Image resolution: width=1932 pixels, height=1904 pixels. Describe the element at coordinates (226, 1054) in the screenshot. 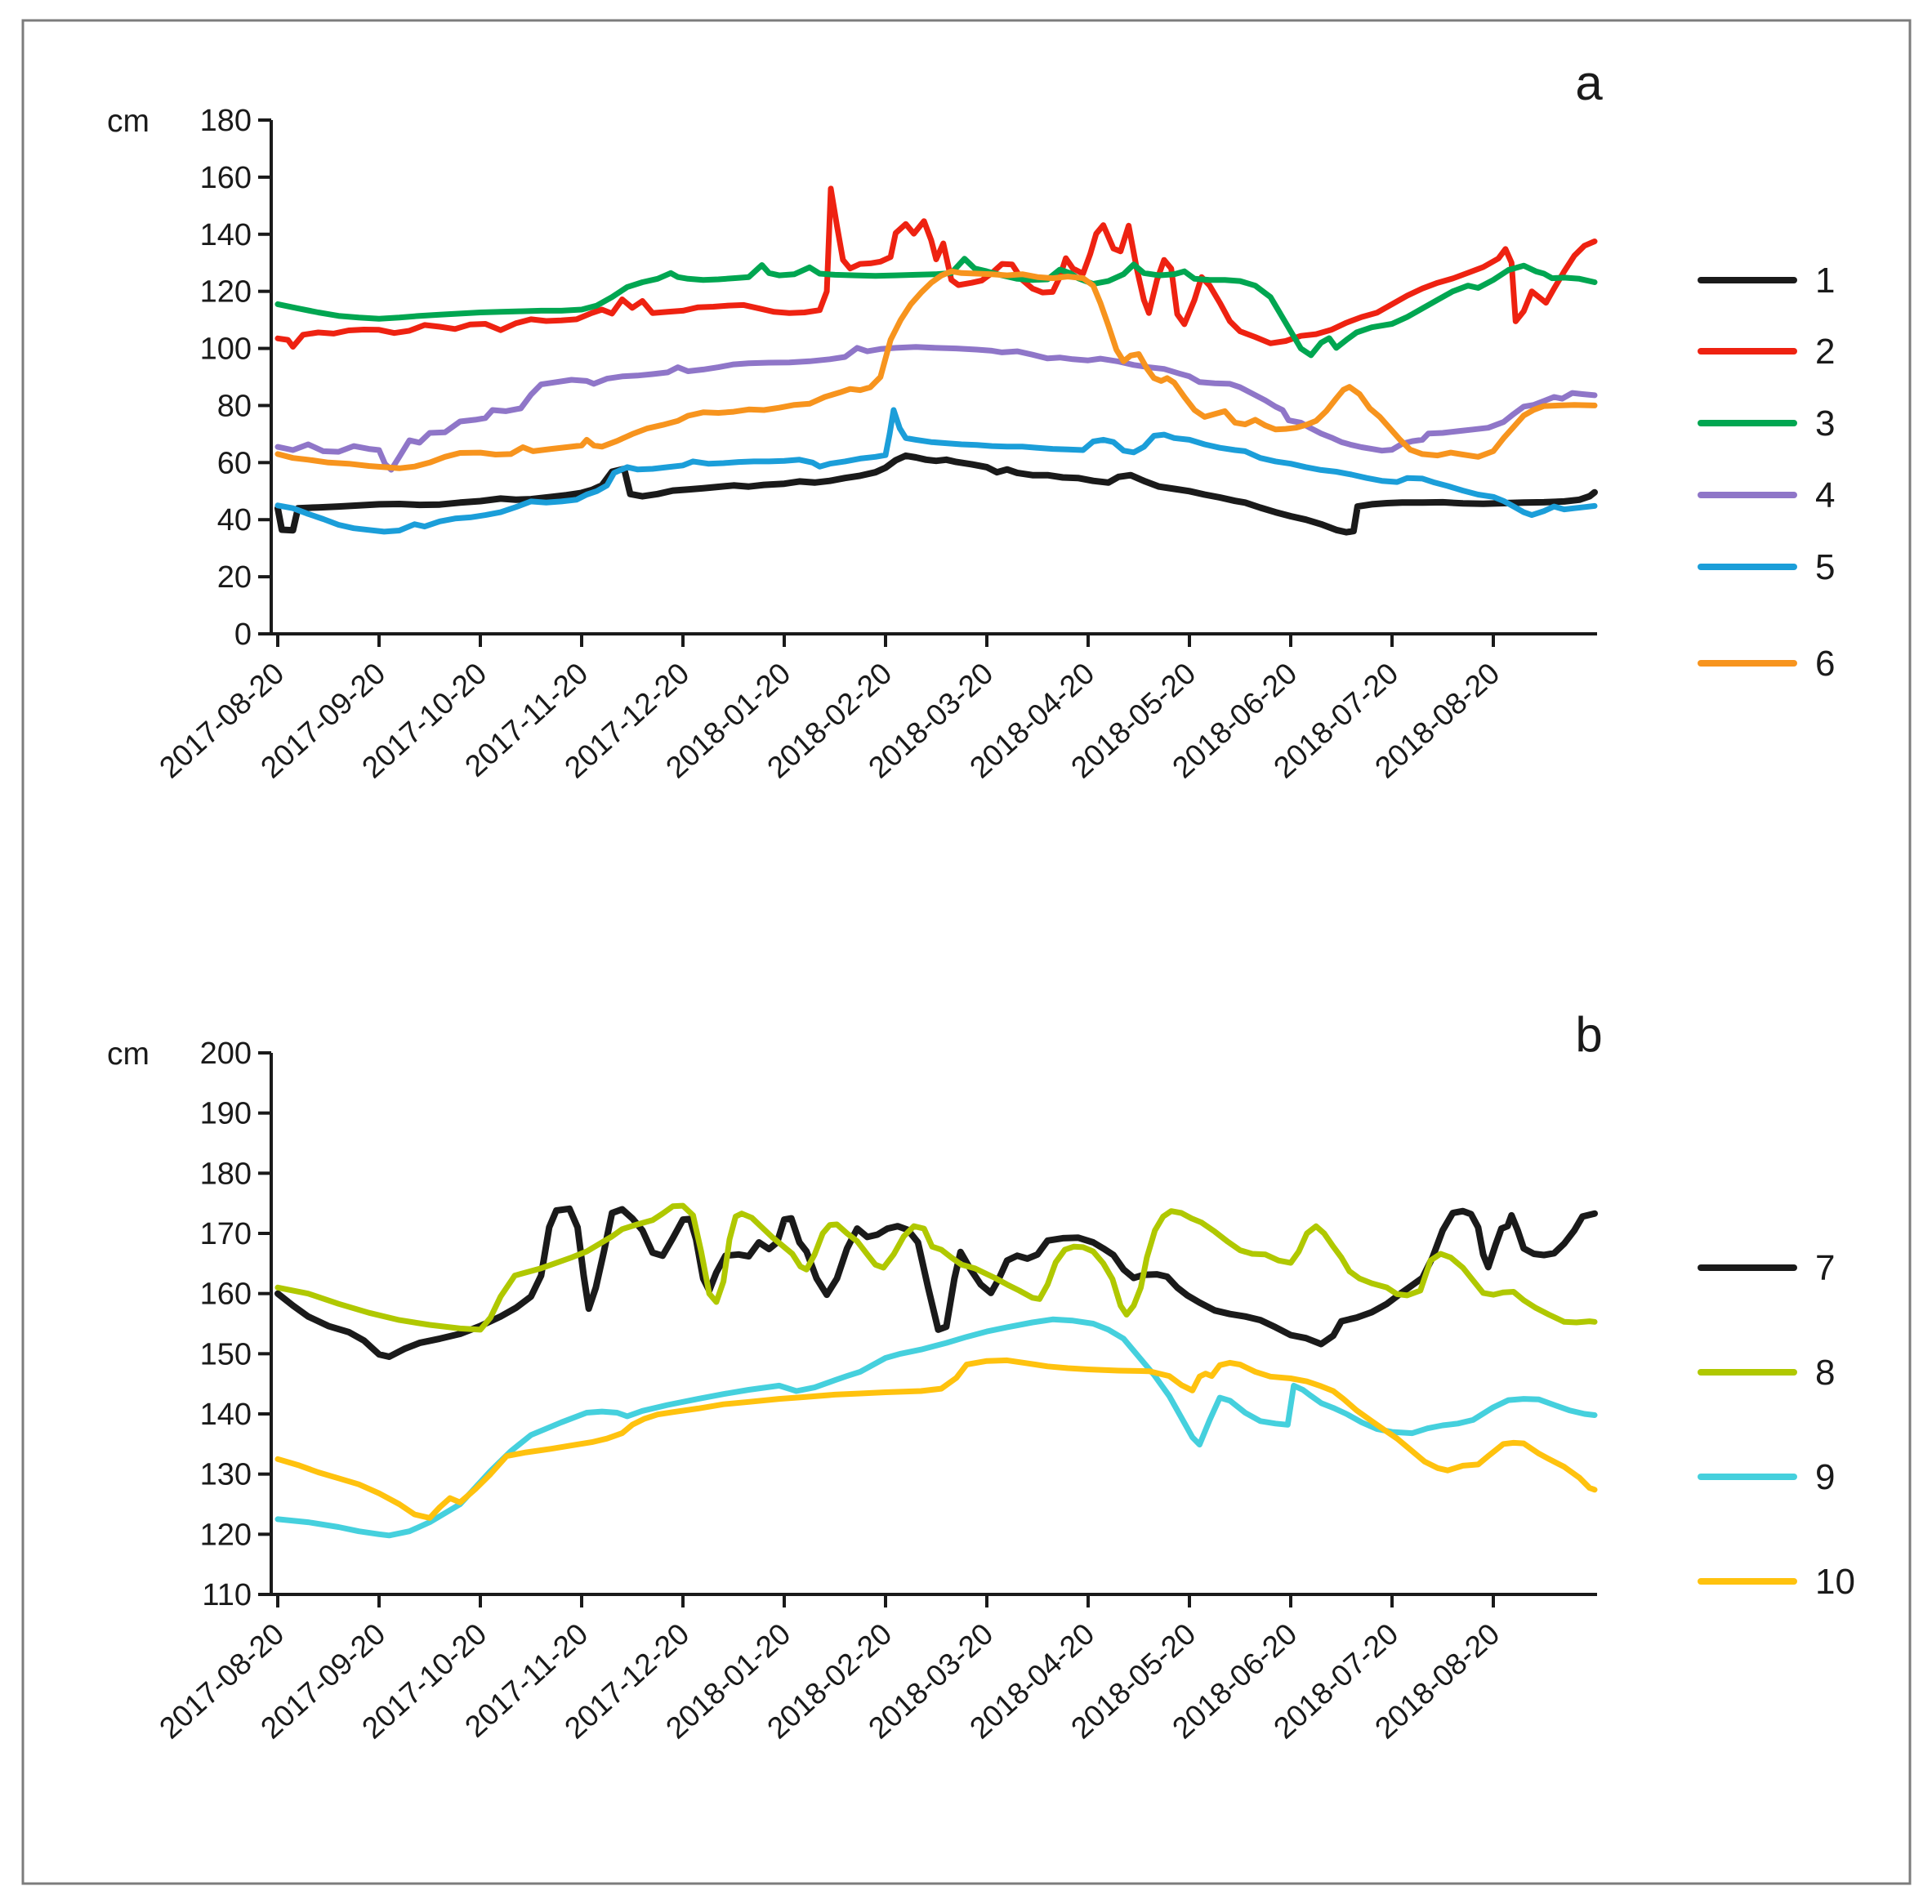

I see `y-tick-label: 200` at that location.